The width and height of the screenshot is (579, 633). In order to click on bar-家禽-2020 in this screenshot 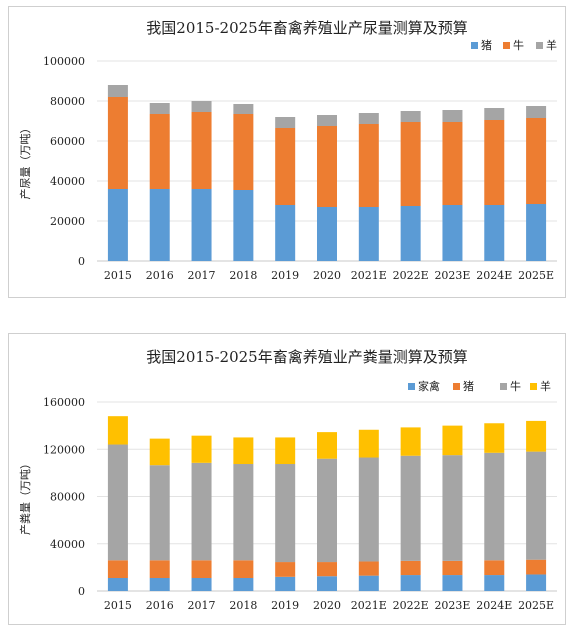, I will do `click(327, 583)`.